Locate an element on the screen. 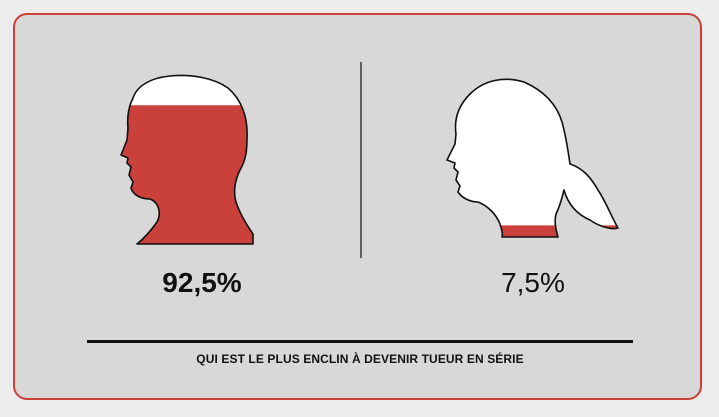 Image resolution: width=719 pixels, height=417 pixels. female-head-base is located at coordinates (532, 158).